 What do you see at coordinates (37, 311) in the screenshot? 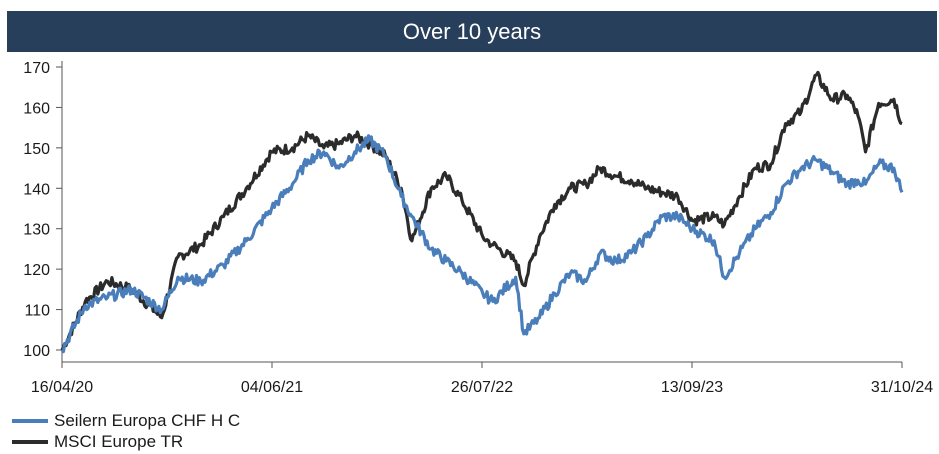
I see `y-tick-label: 110` at bounding box center [37, 311].